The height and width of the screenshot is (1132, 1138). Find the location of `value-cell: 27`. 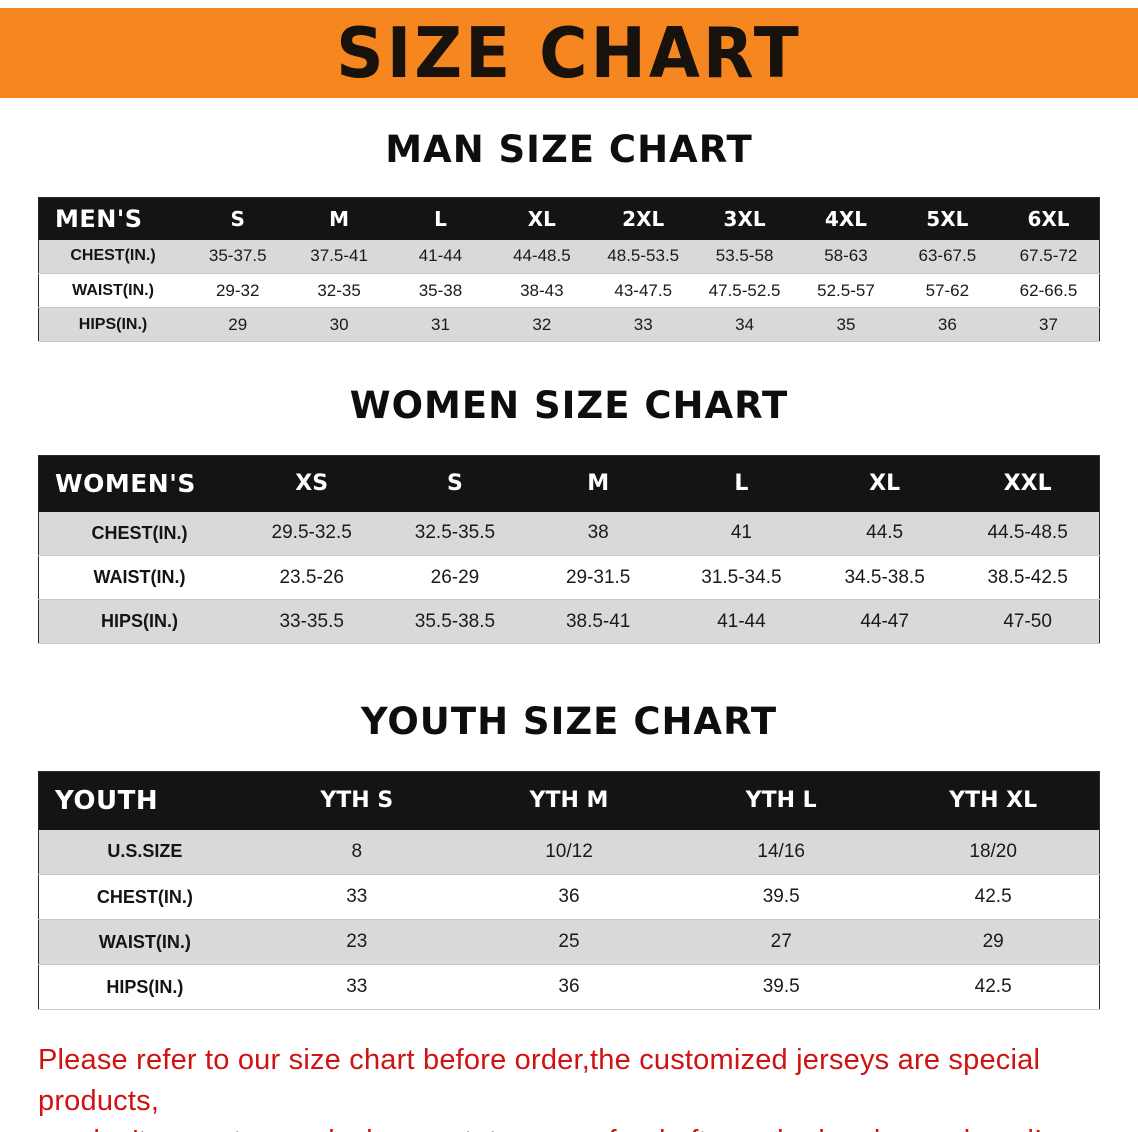

value-cell: 27 is located at coordinates (781, 942).